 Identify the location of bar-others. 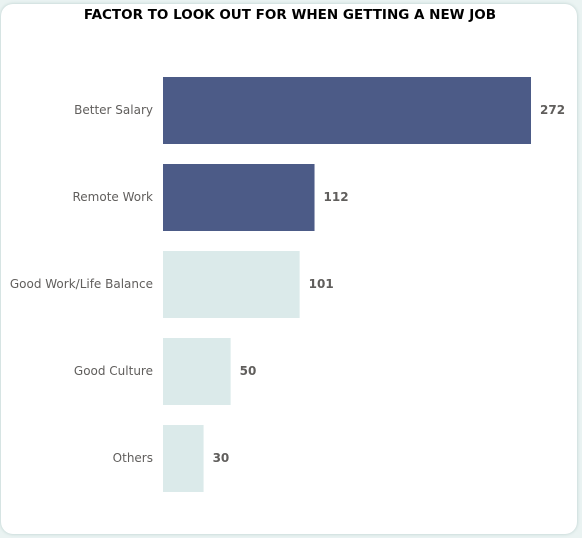
(183, 458).